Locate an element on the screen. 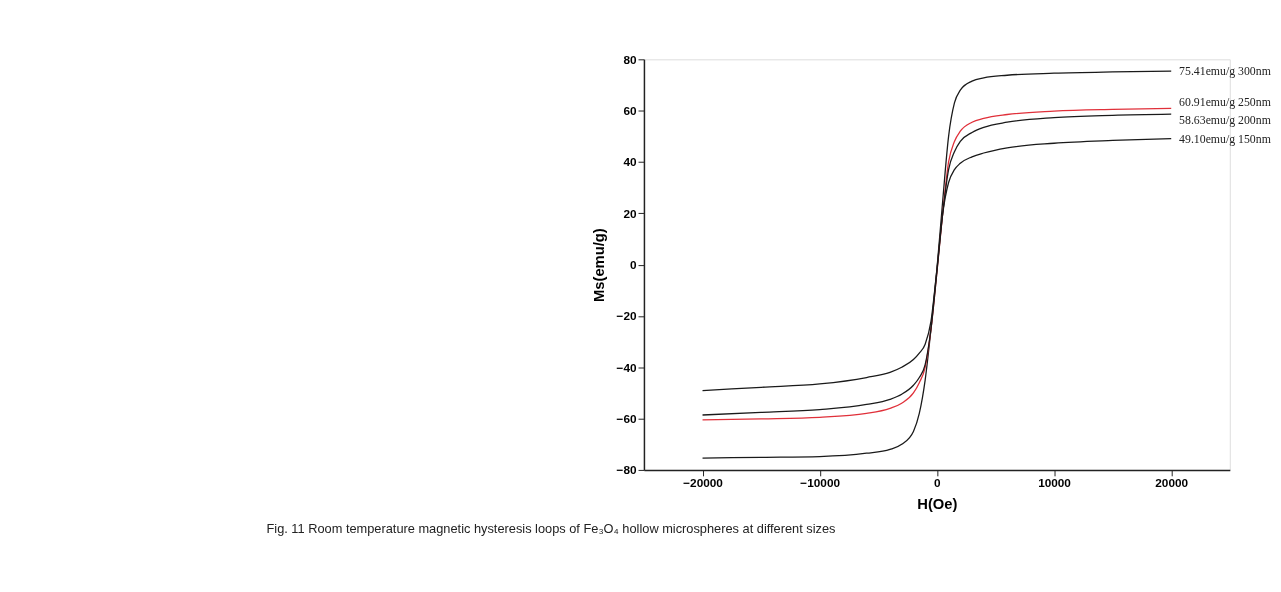 Image resolution: width=1281 pixels, height=592 pixels. y-tick-label: −20 is located at coordinates (626, 316).